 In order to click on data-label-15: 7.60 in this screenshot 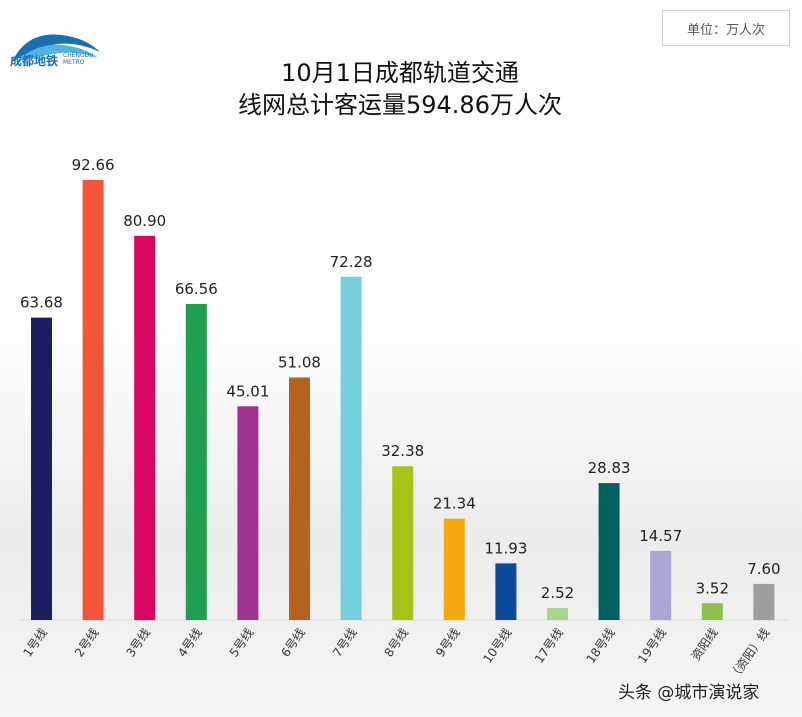, I will do `click(763, 569)`.